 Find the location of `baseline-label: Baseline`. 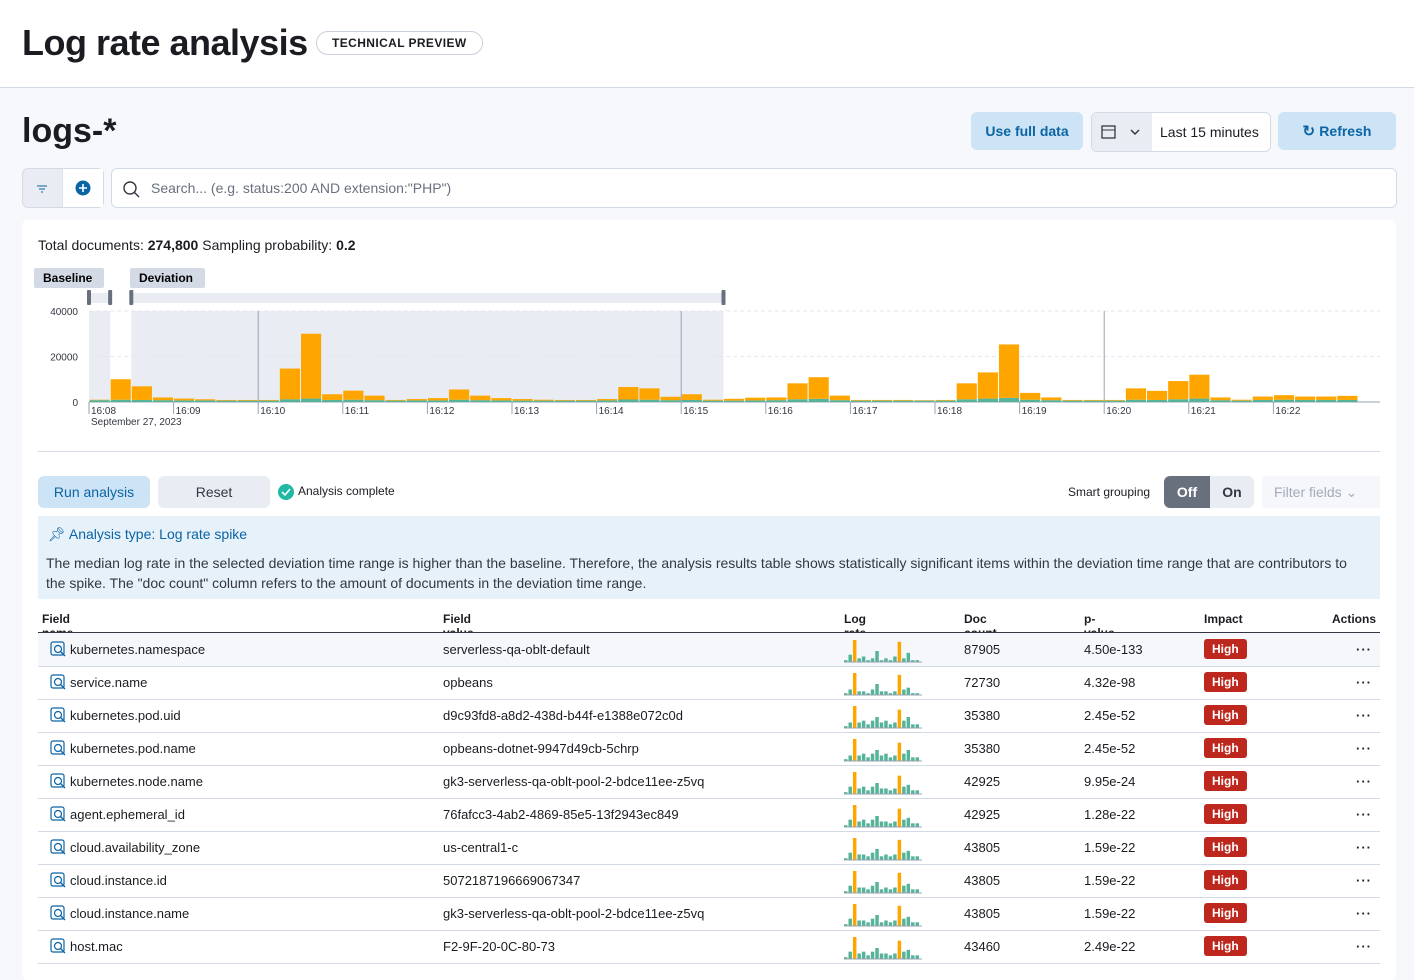

baseline-label: Baseline is located at coordinates (68, 278).